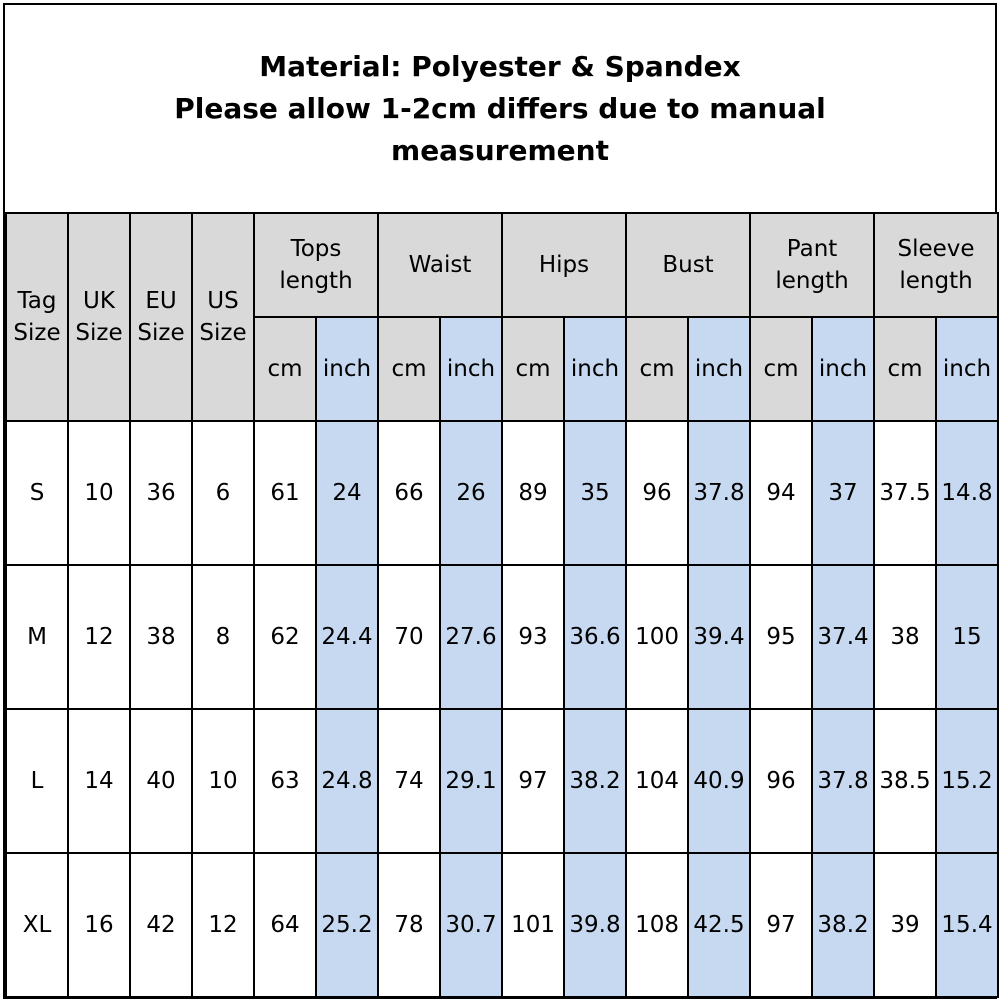 The height and width of the screenshot is (1000, 1000). I want to click on table-cell: 93, so click(533, 637).